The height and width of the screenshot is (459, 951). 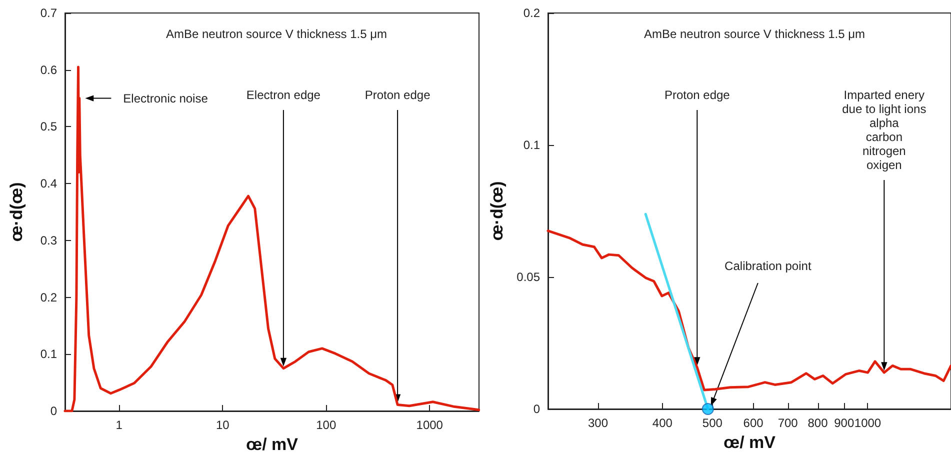 What do you see at coordinates (768, 266) in the screenshot?
I see `annotation: Calibration point` at bounding box center [768, 266].